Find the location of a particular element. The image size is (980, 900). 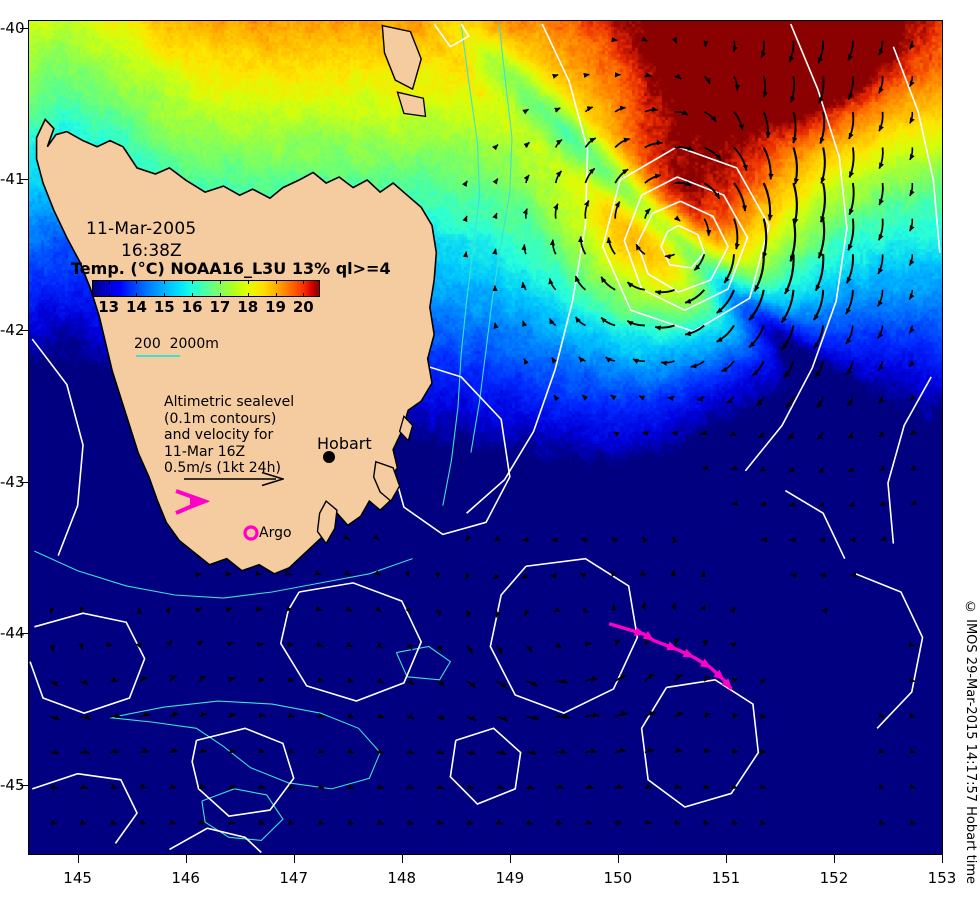

x-axis-label: 146 is located at coordinates (185, 878).